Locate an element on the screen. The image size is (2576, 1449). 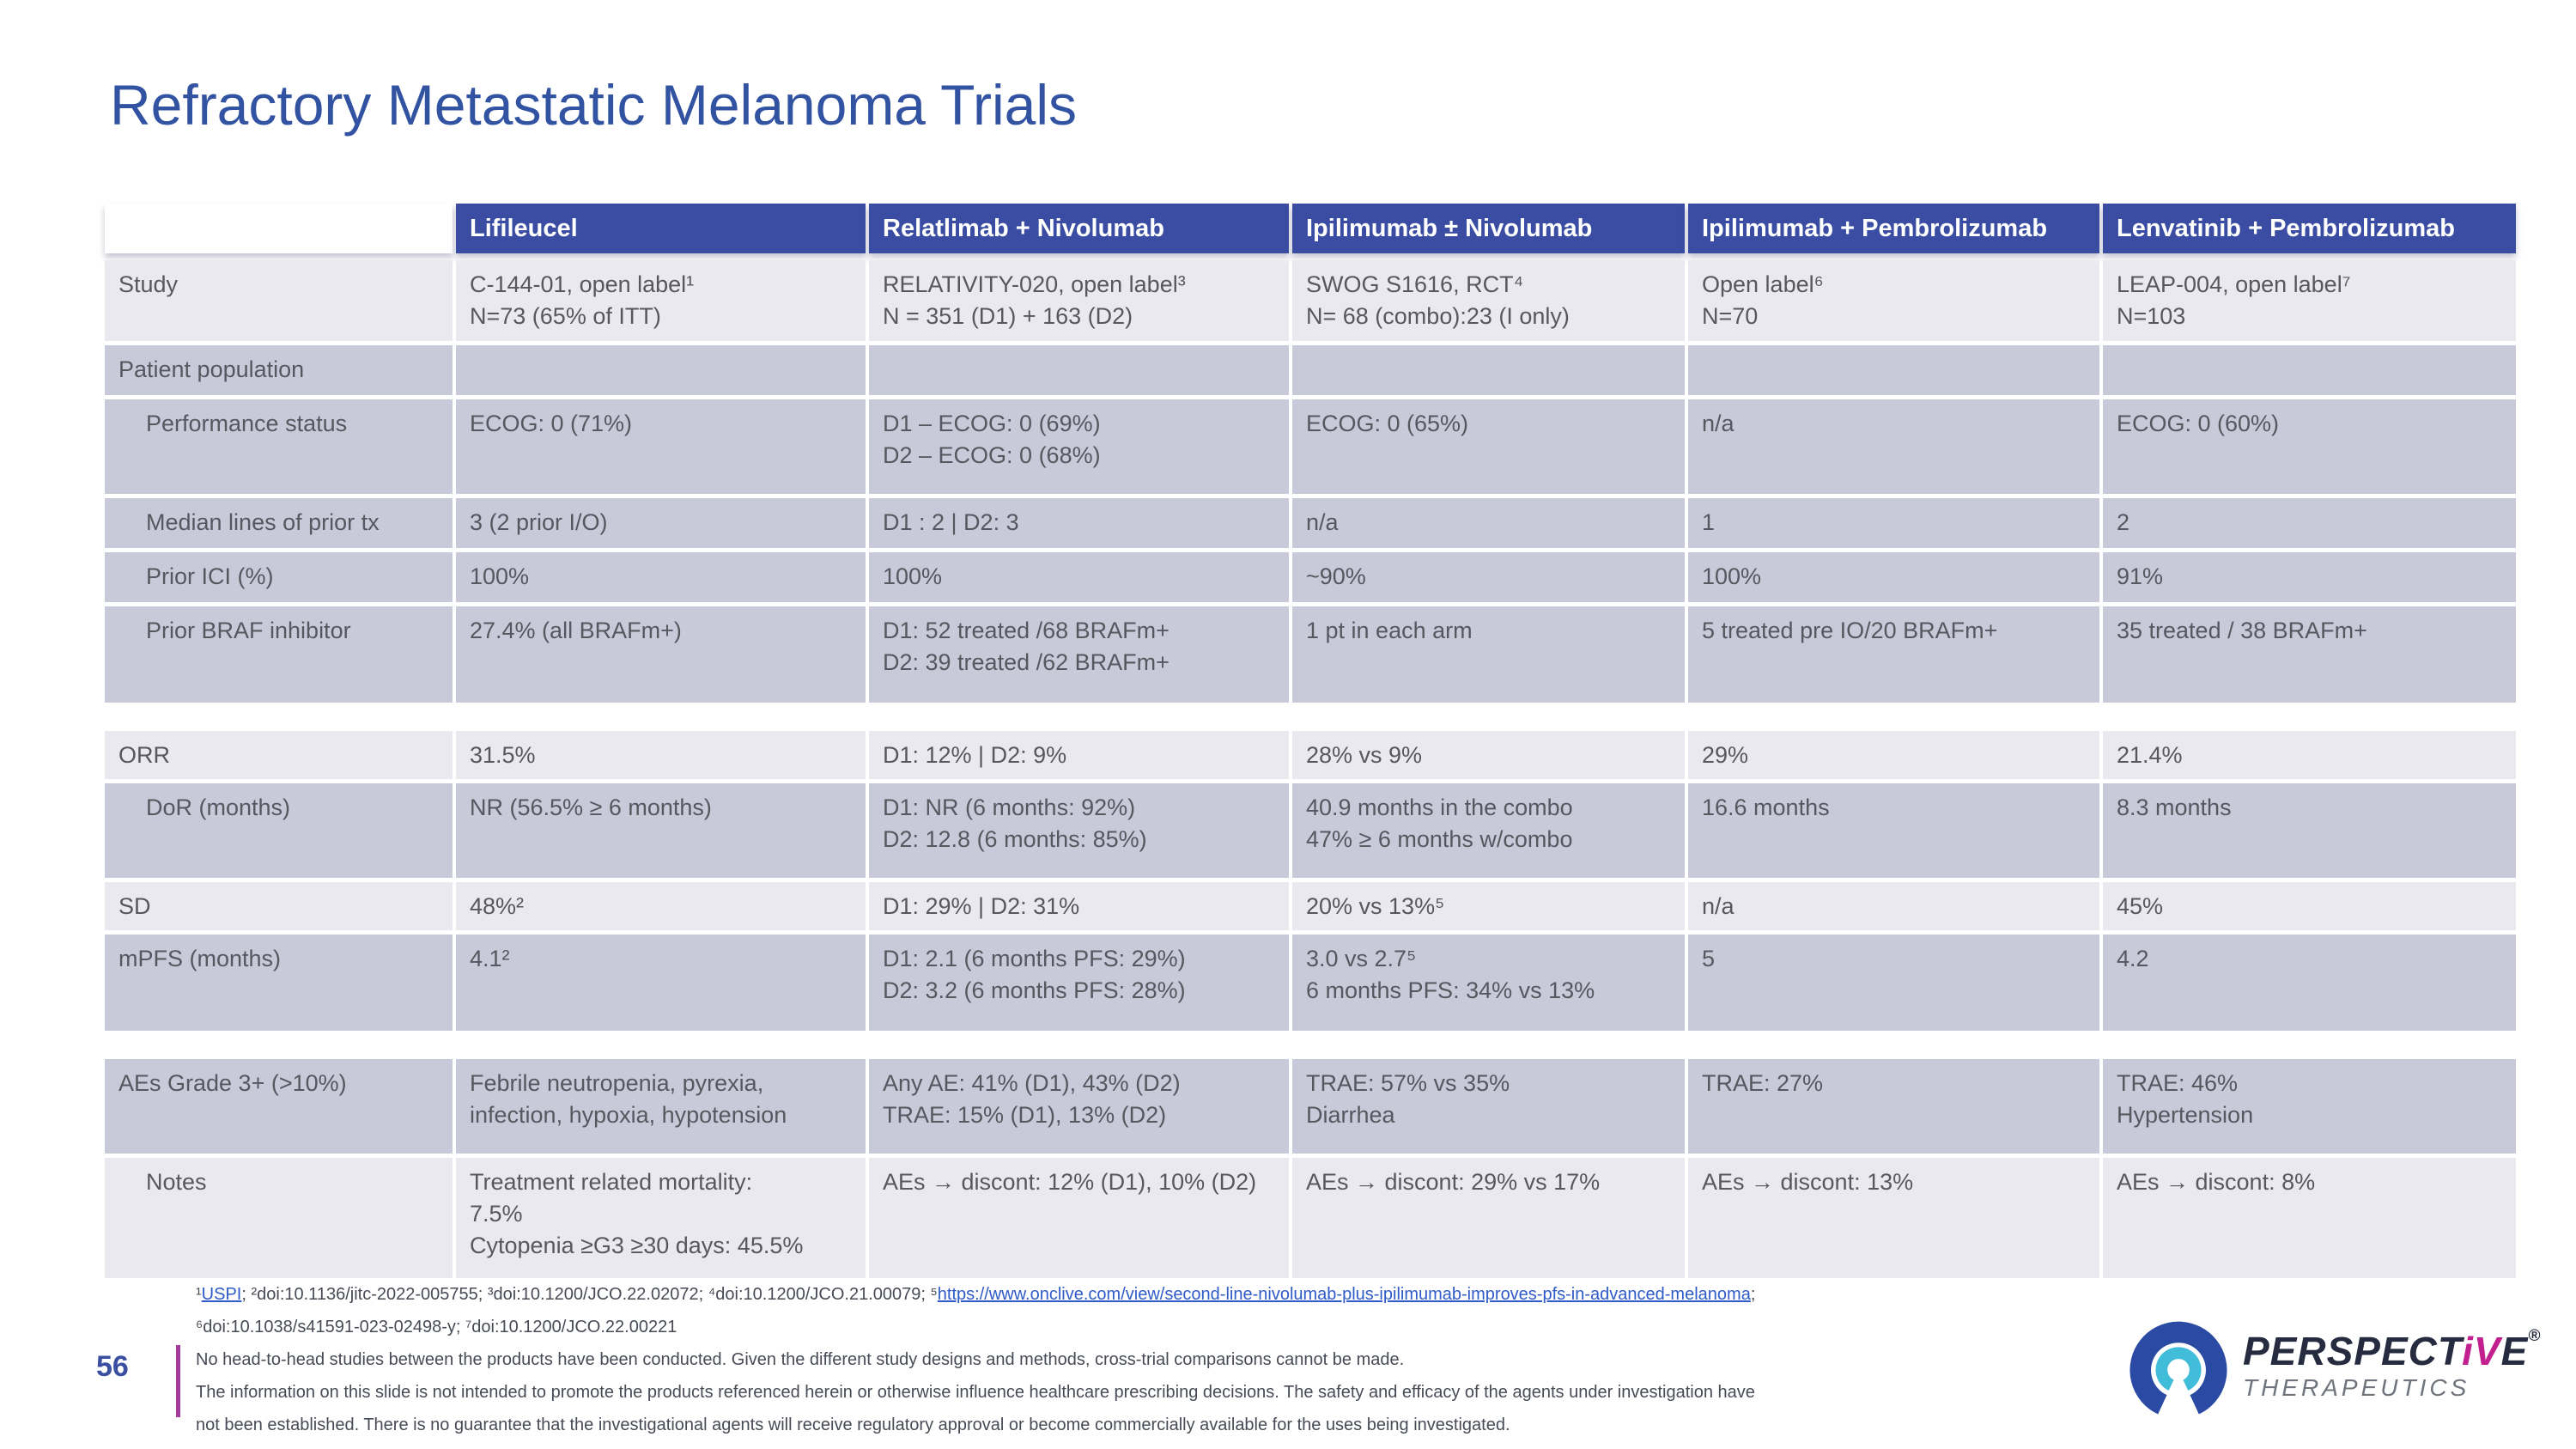
brand-name: PERSPECTiVE® is located at coordinates (2392, 1349).